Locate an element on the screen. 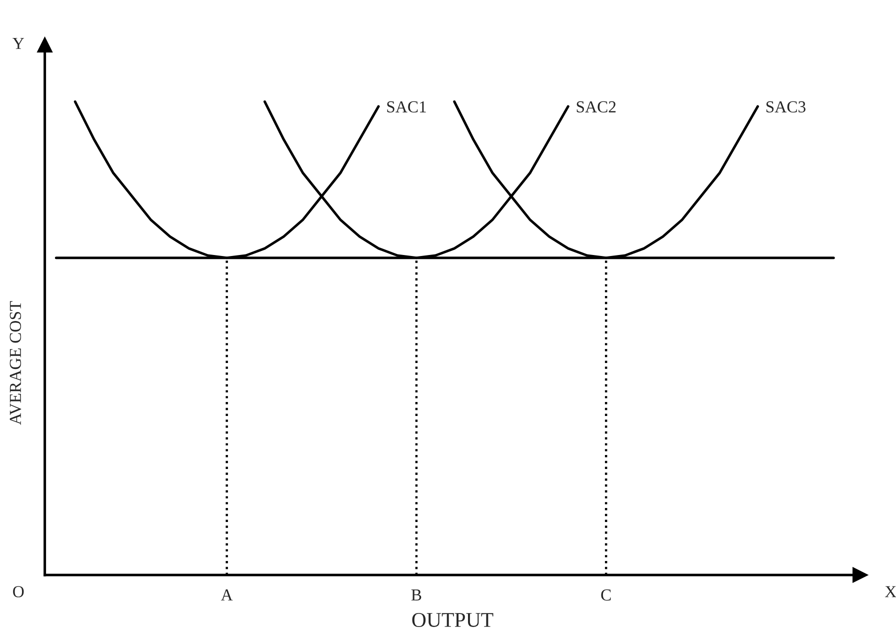 This screenshot has width=896, height=641. x-tick-label: A is located at coordinates (226, 594).